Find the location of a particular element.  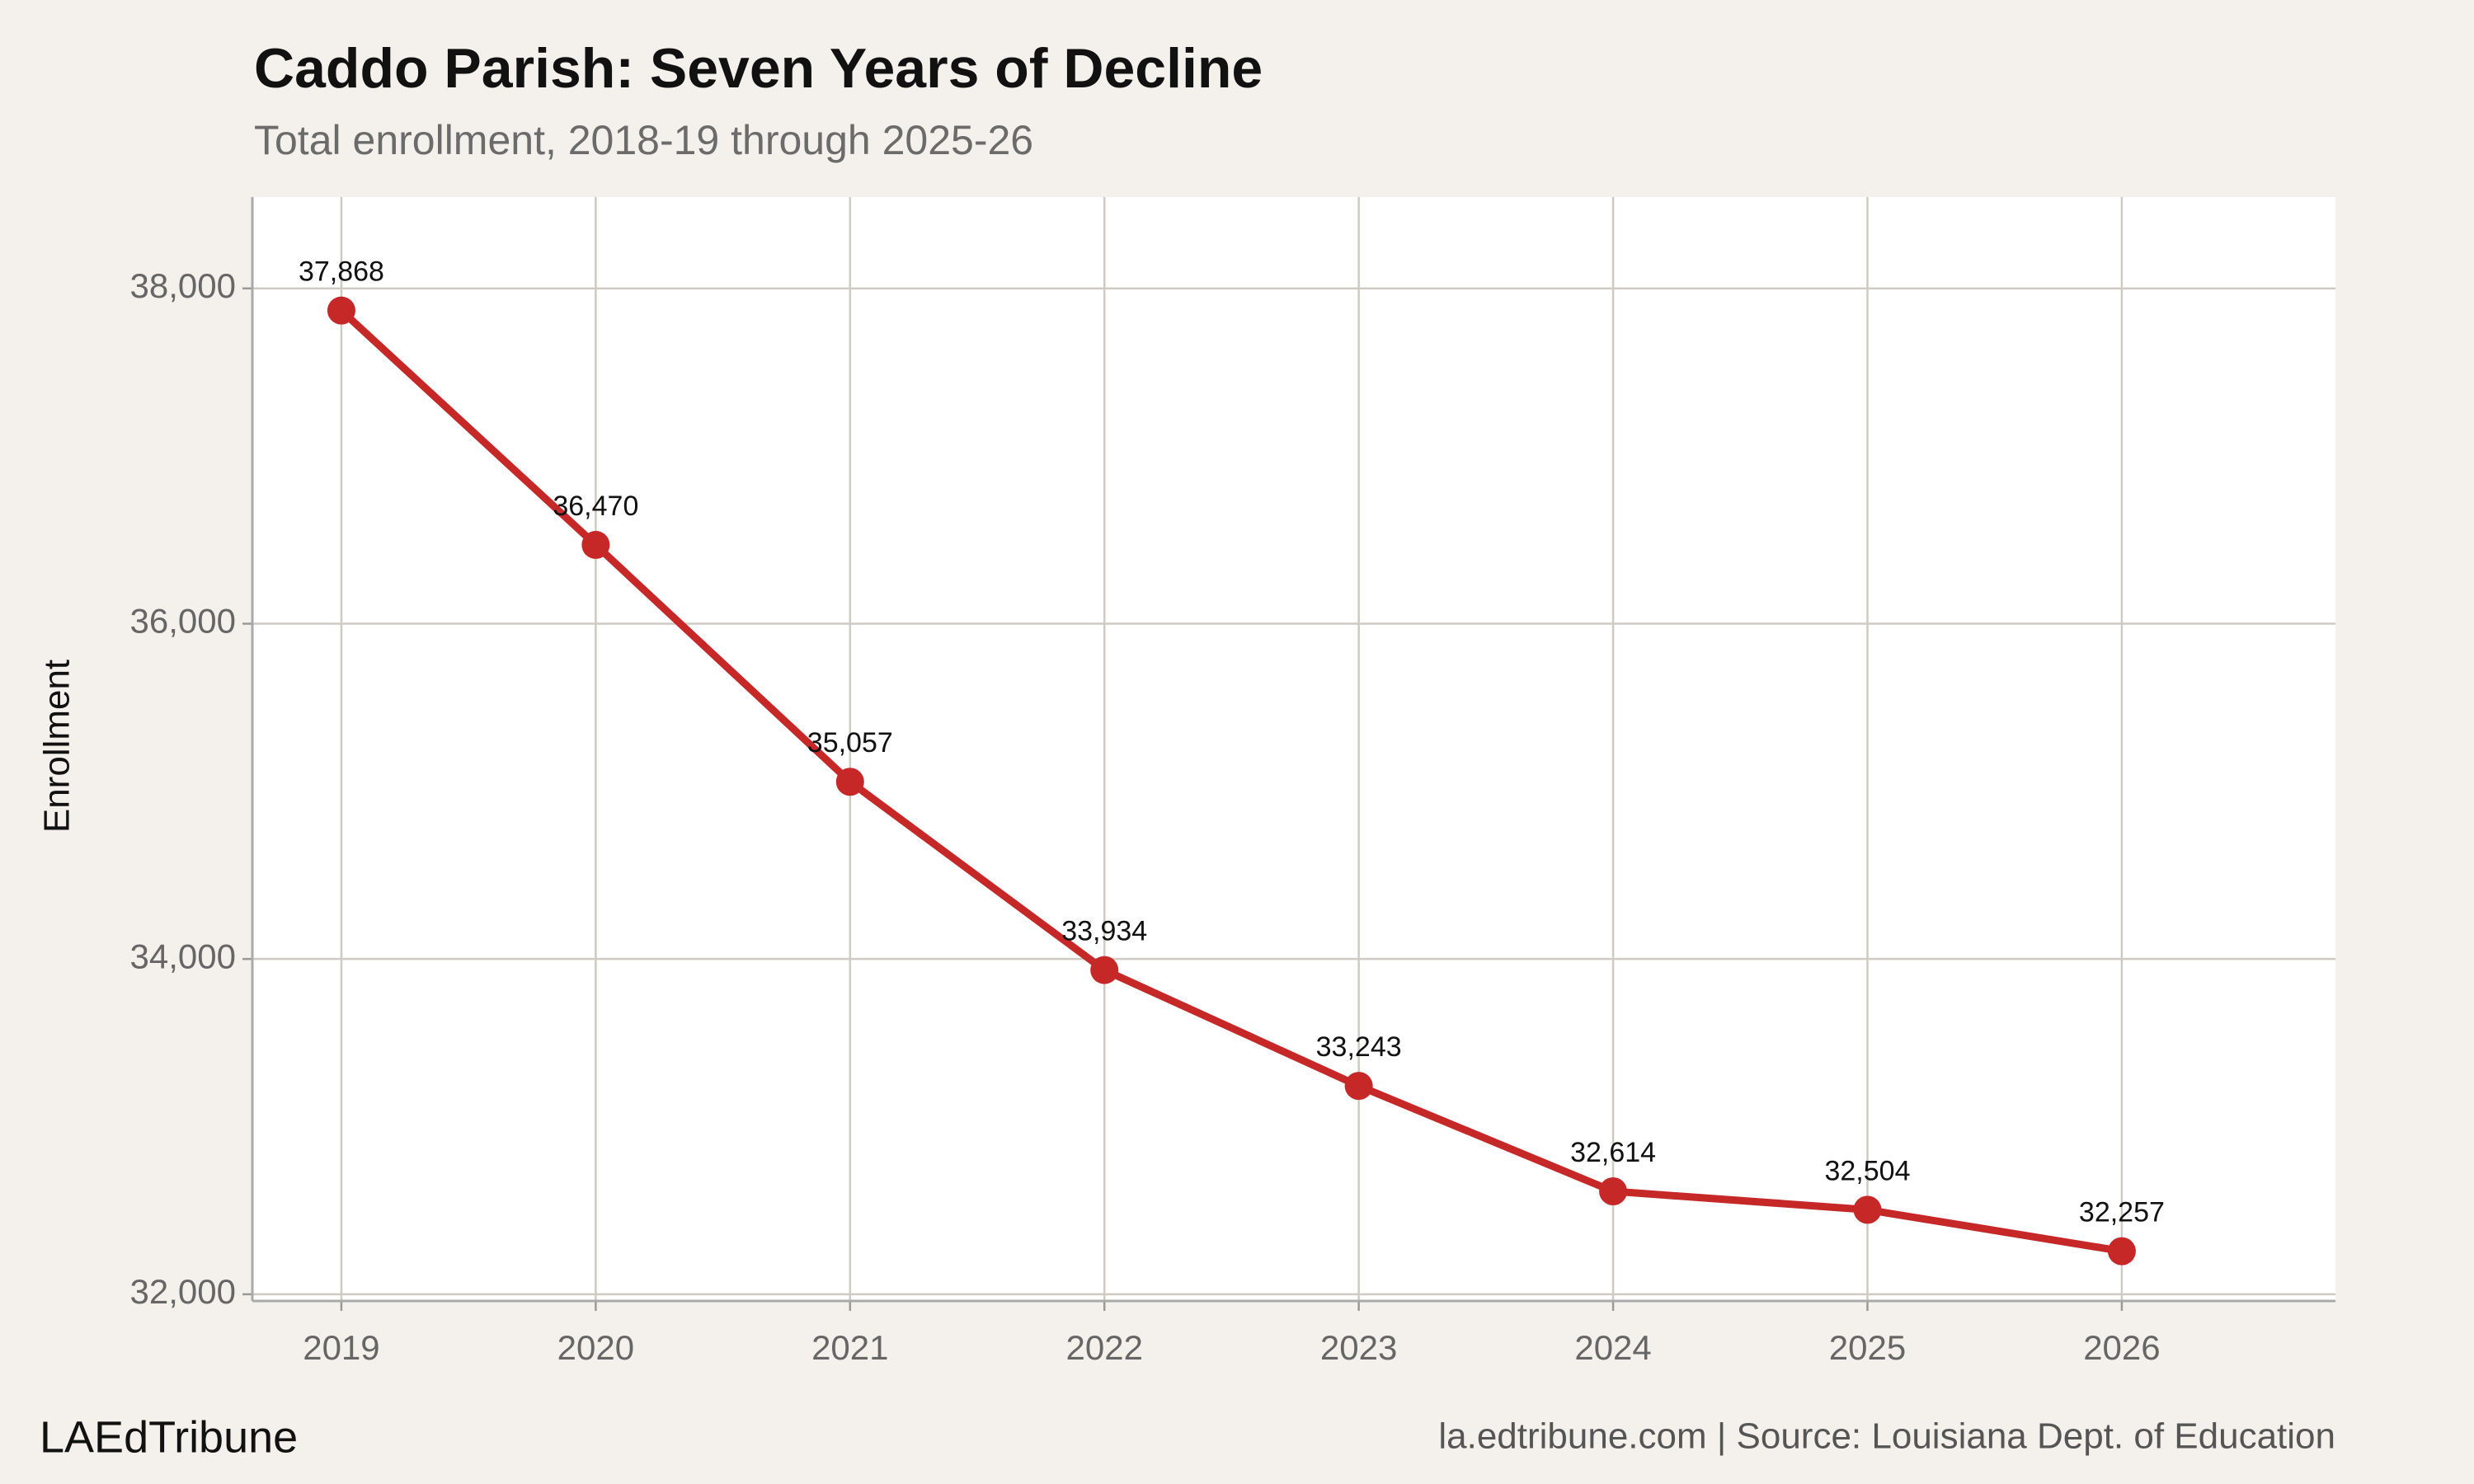

data-label: 37,868 is located at coordinates (341, 272).